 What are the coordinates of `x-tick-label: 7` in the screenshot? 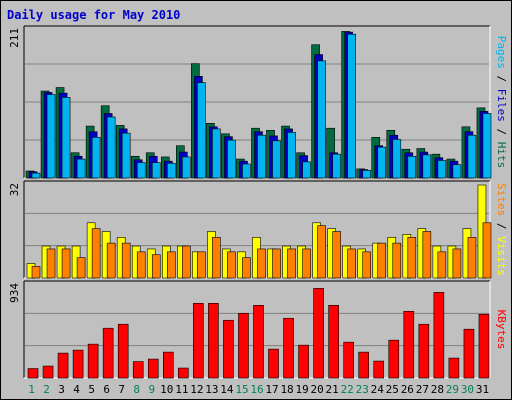 It's located at (121, 389).